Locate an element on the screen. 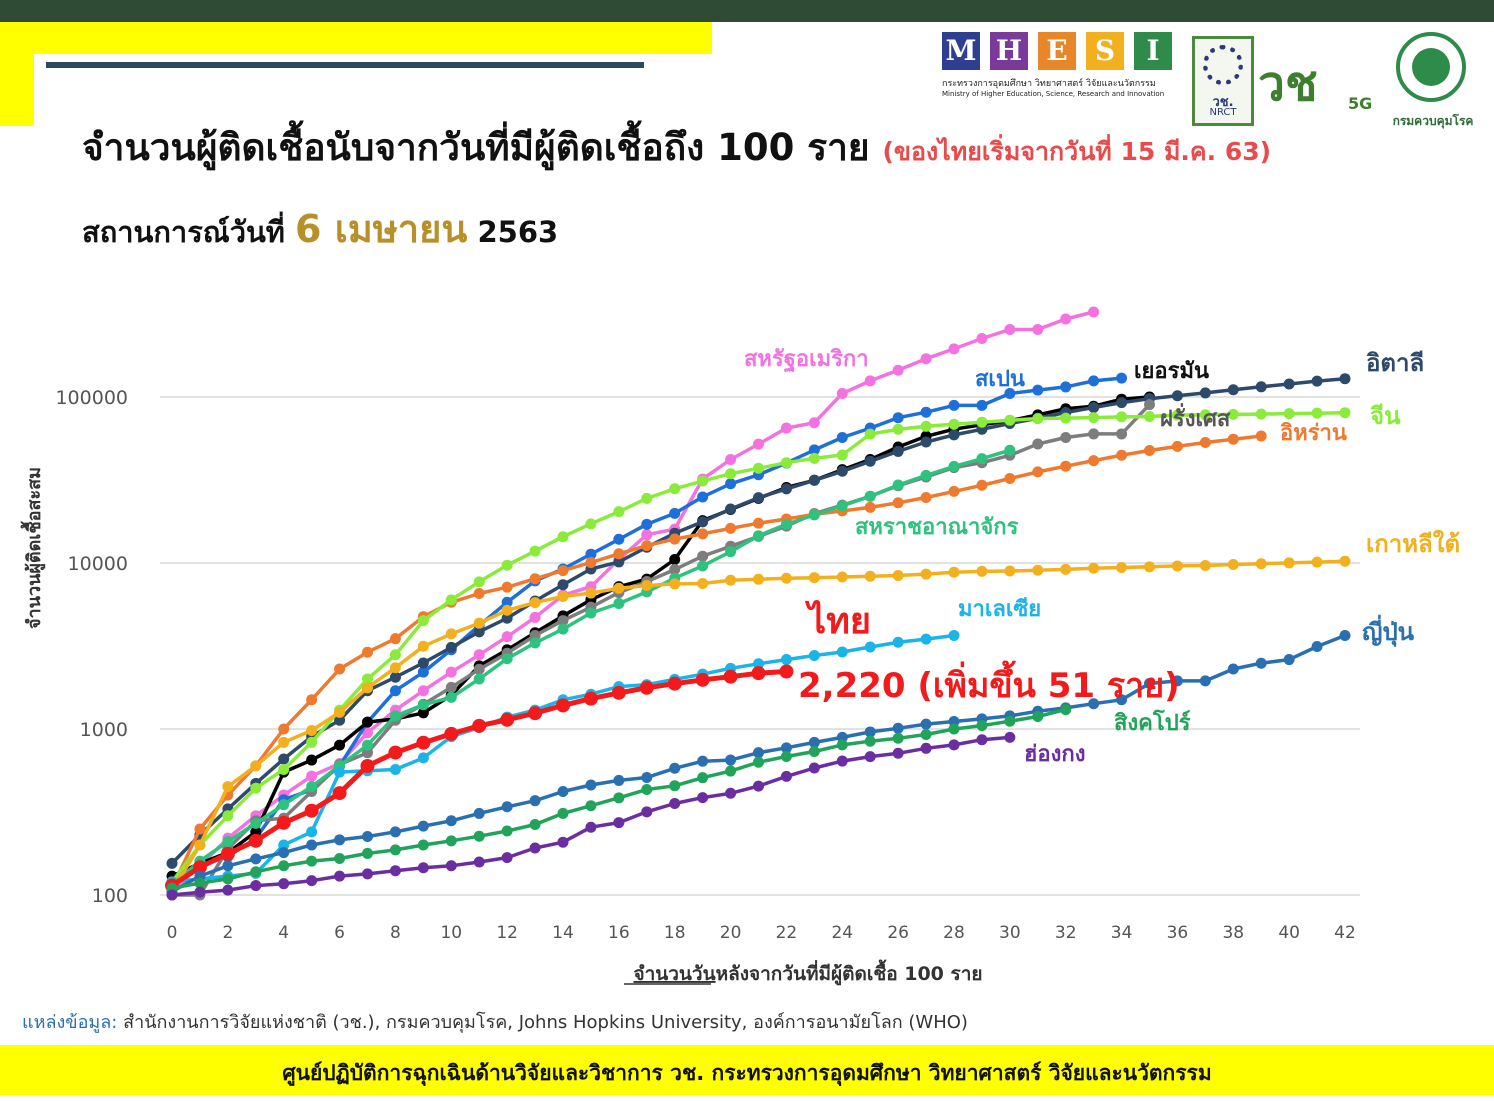 This screenshot has width=1494, height=1101. ddc-seal-icon is located at coordinates (1431, 67).